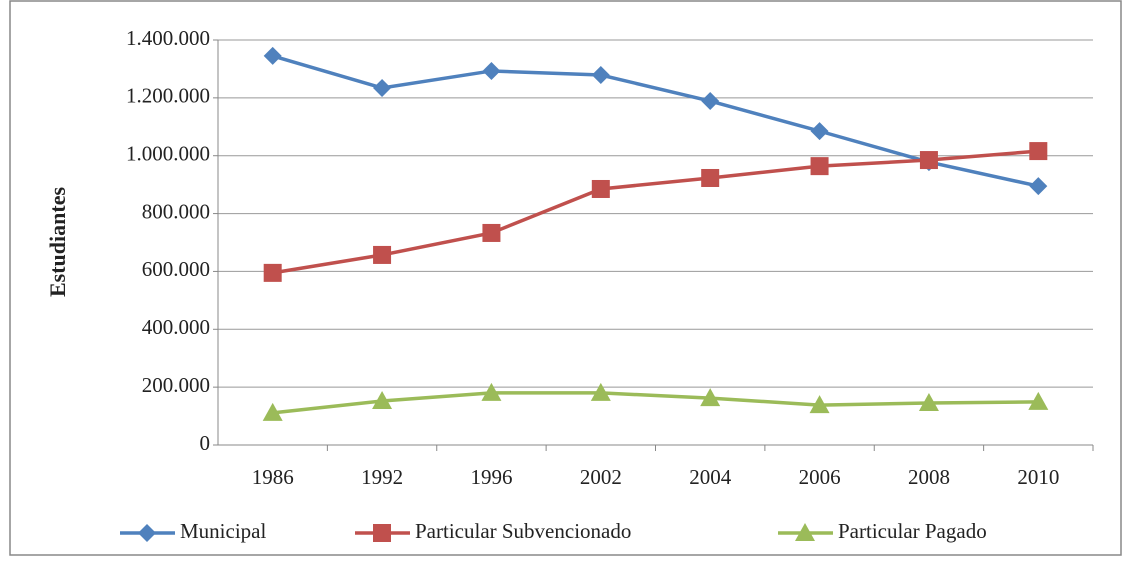 Image resolution: width=1136 pixels, height=564 pixels. What do you see at coordinates (655, 403) in the screenshot?
I see `series-line` at bounding box center [655, 403].